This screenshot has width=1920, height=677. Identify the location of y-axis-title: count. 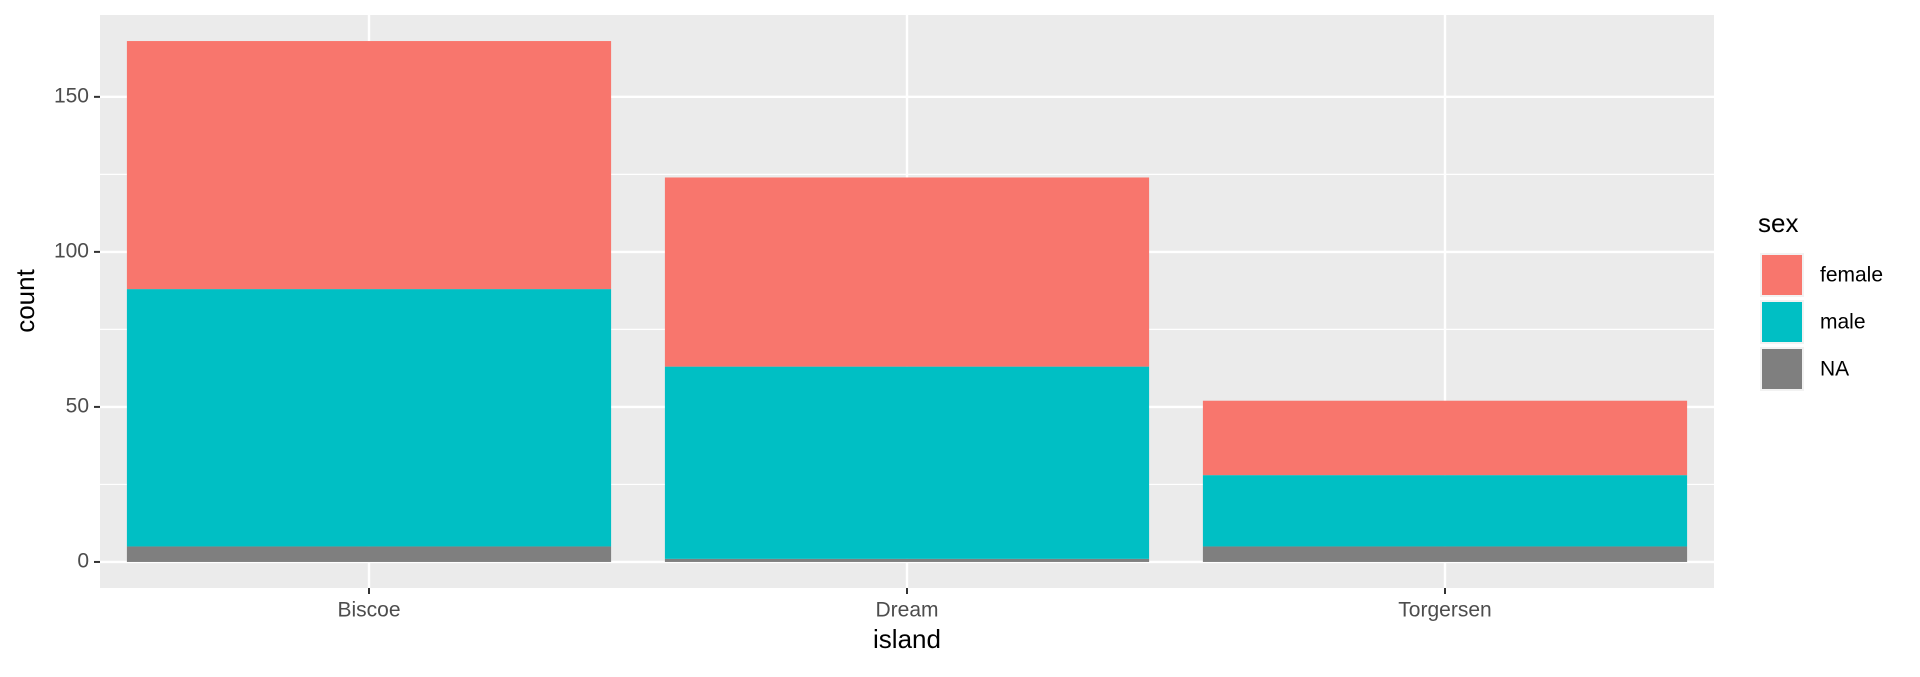
(25, 300).